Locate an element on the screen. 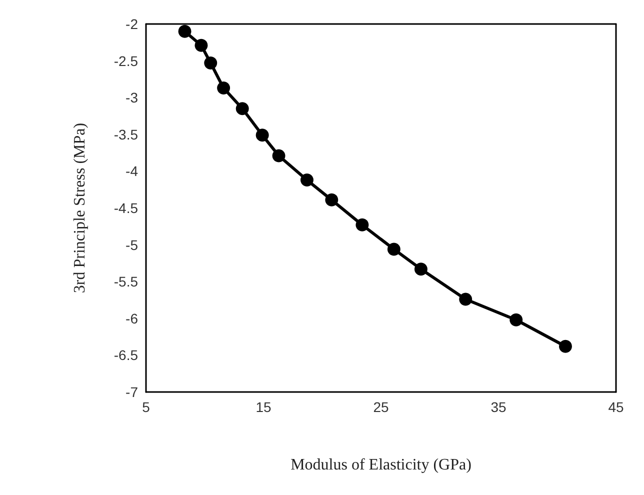 The height and width of the screenshot is (495, 644). y-tick-label: -3 is located at coordinates (132, 98).